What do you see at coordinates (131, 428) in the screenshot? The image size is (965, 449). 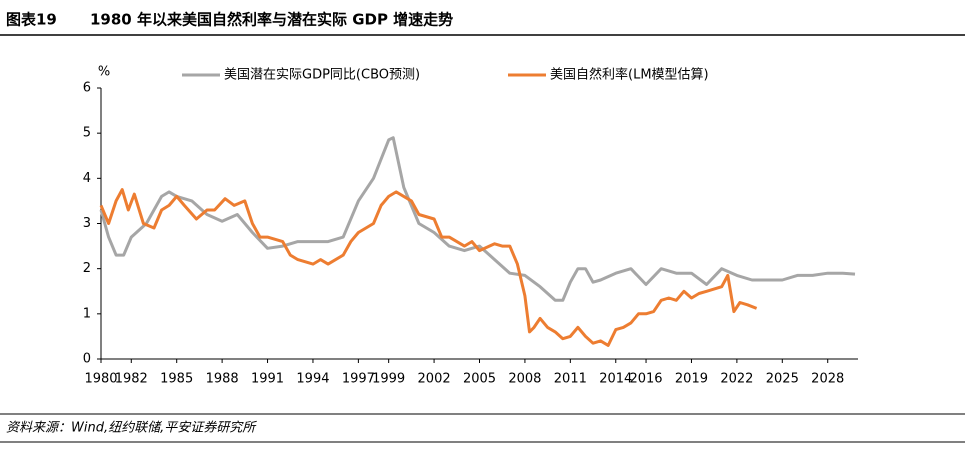 I see `source: 资料来源：Wind,纽约联储,平安证券研究所` at bounding box center [131, 428].